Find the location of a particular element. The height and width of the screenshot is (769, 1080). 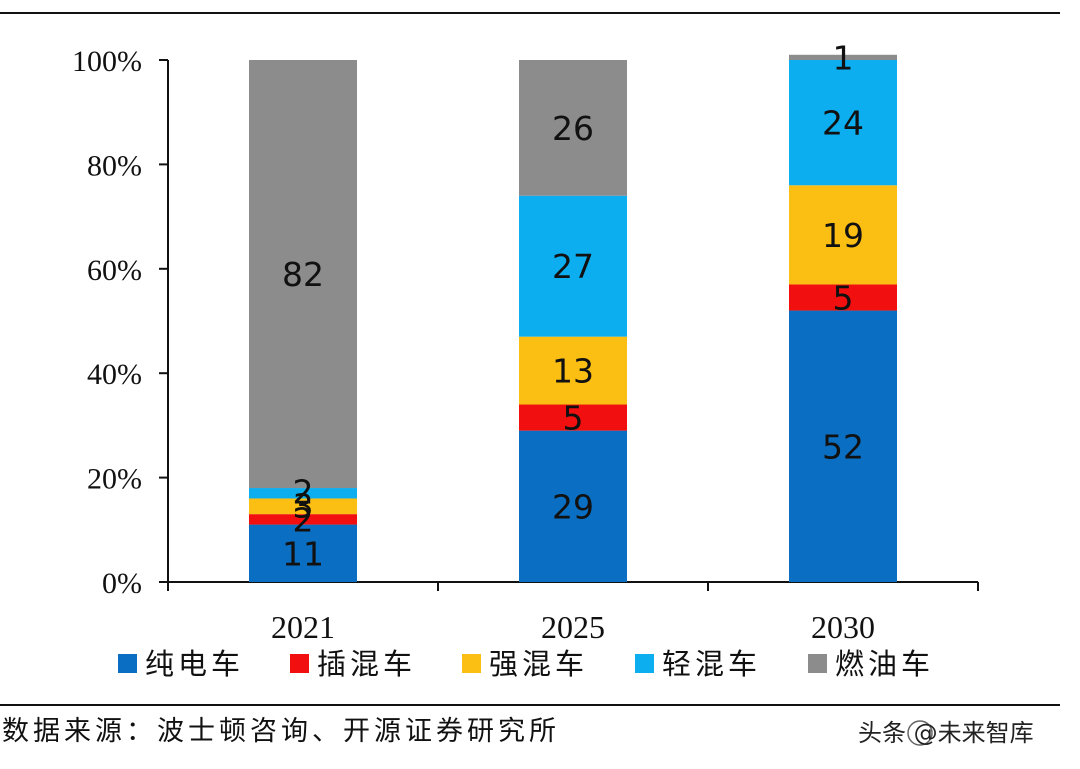

data-label: 13 is located at coordinates (573, 371).